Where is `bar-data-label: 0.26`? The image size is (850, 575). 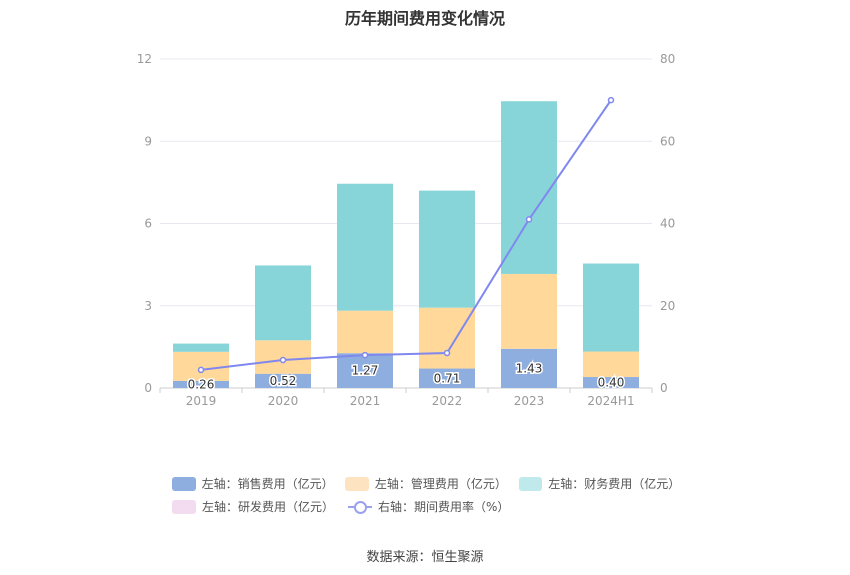 bar-data-label: 0.26 is located at coordinates (201, 384).